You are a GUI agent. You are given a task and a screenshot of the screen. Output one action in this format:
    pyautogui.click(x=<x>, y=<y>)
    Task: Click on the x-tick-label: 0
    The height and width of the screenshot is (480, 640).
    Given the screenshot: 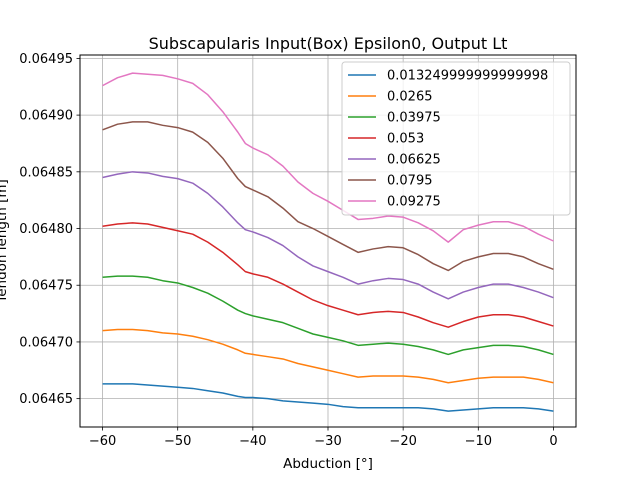 What is the action you would take?
    pyautogui.click(x=553, y=441)
    